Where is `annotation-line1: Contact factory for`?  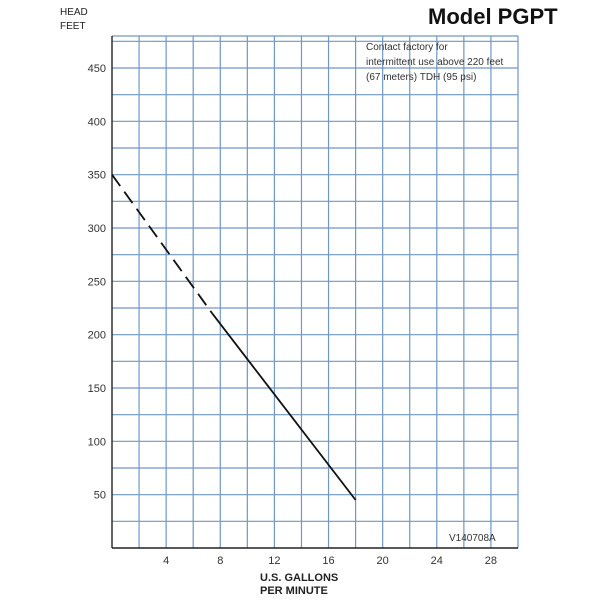 annotation-line1: Contact factory for is located at coordinates (407, 47).